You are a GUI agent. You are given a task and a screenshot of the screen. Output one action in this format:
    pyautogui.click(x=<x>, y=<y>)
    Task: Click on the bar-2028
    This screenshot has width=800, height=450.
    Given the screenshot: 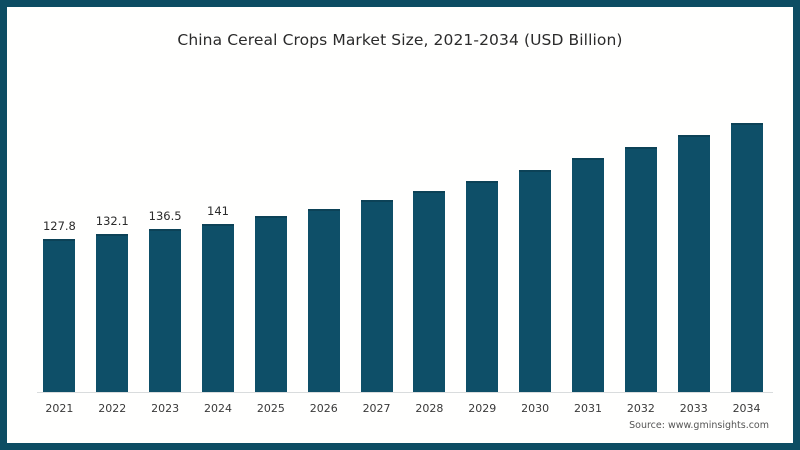 What is the action you would take?
    pyautogui.click(x=429, y=238)
    